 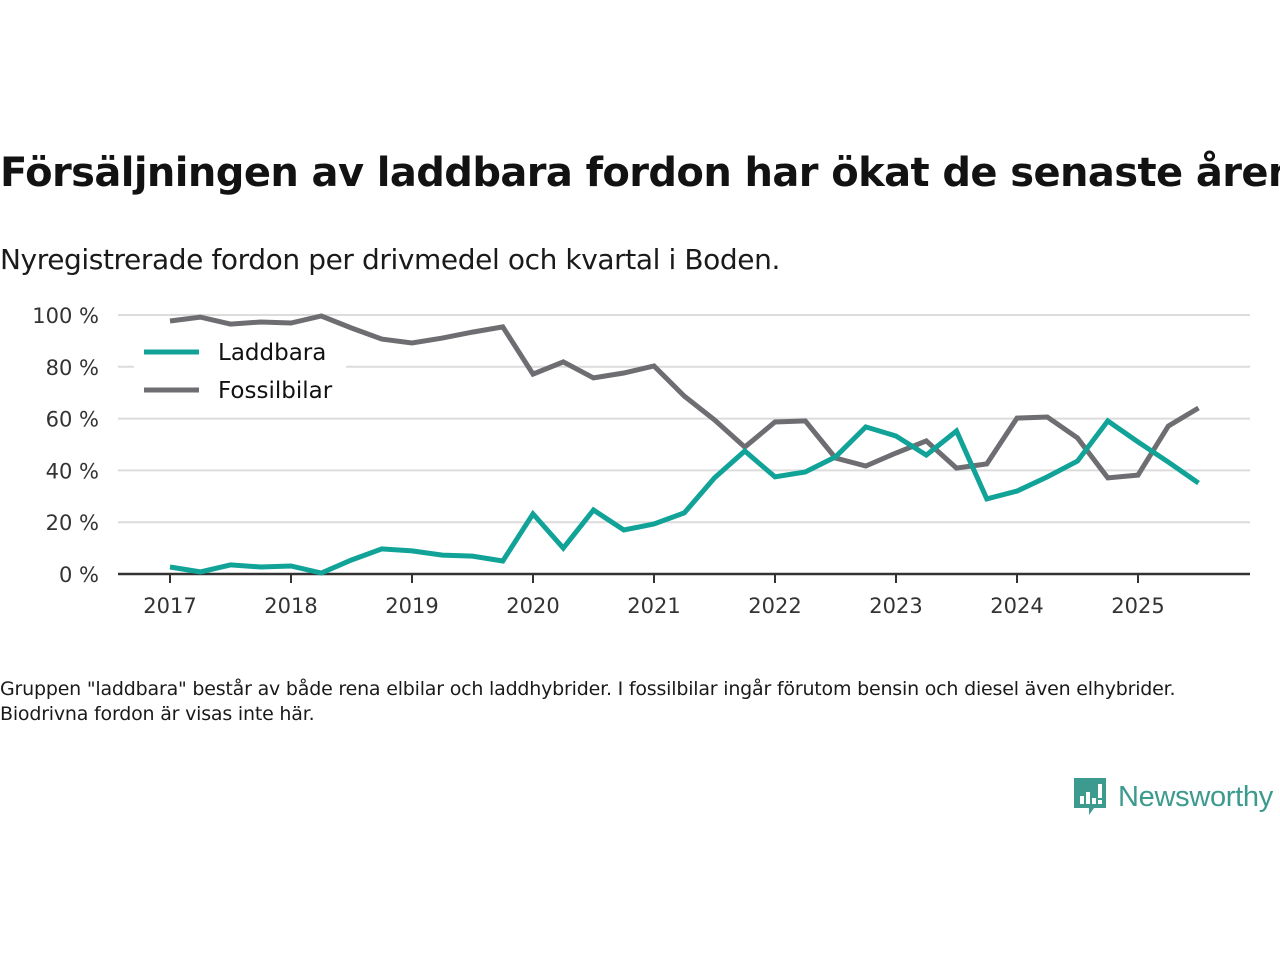 I want to click on y-axis-ticks: 0 % 20 % 40 % 60 % 80 % 100 %, so click(x=65, y=445).